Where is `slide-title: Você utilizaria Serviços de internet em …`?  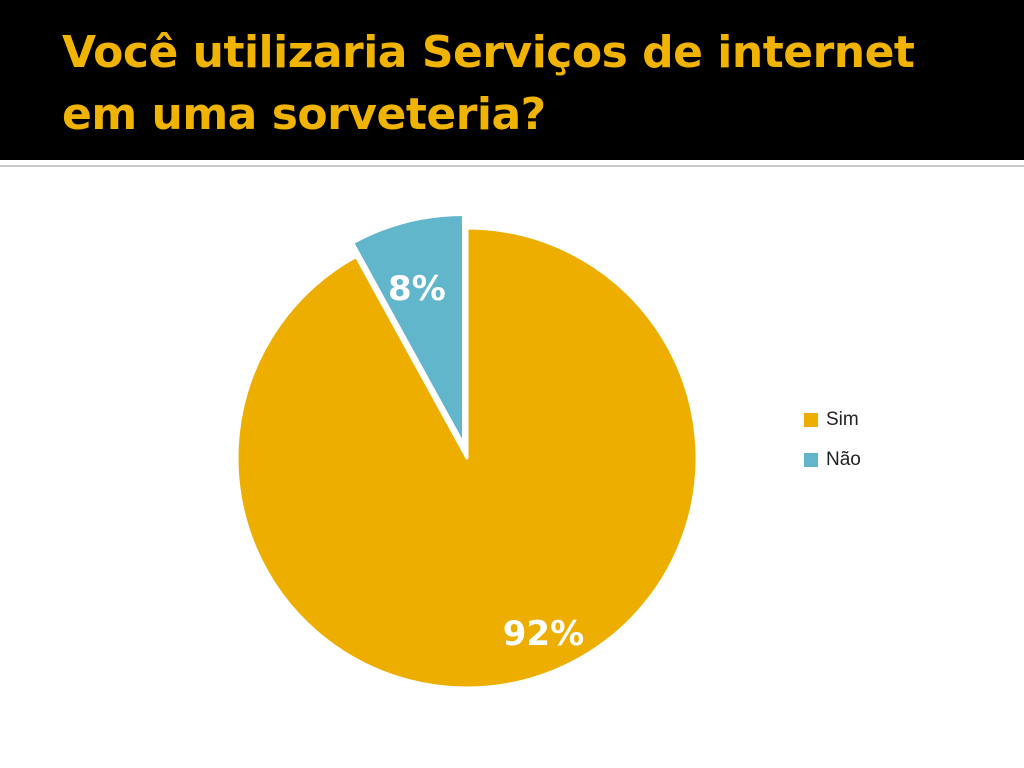
slide-title: Você utilizaria Serviços de internet em … is located at coordinates (488, 83).